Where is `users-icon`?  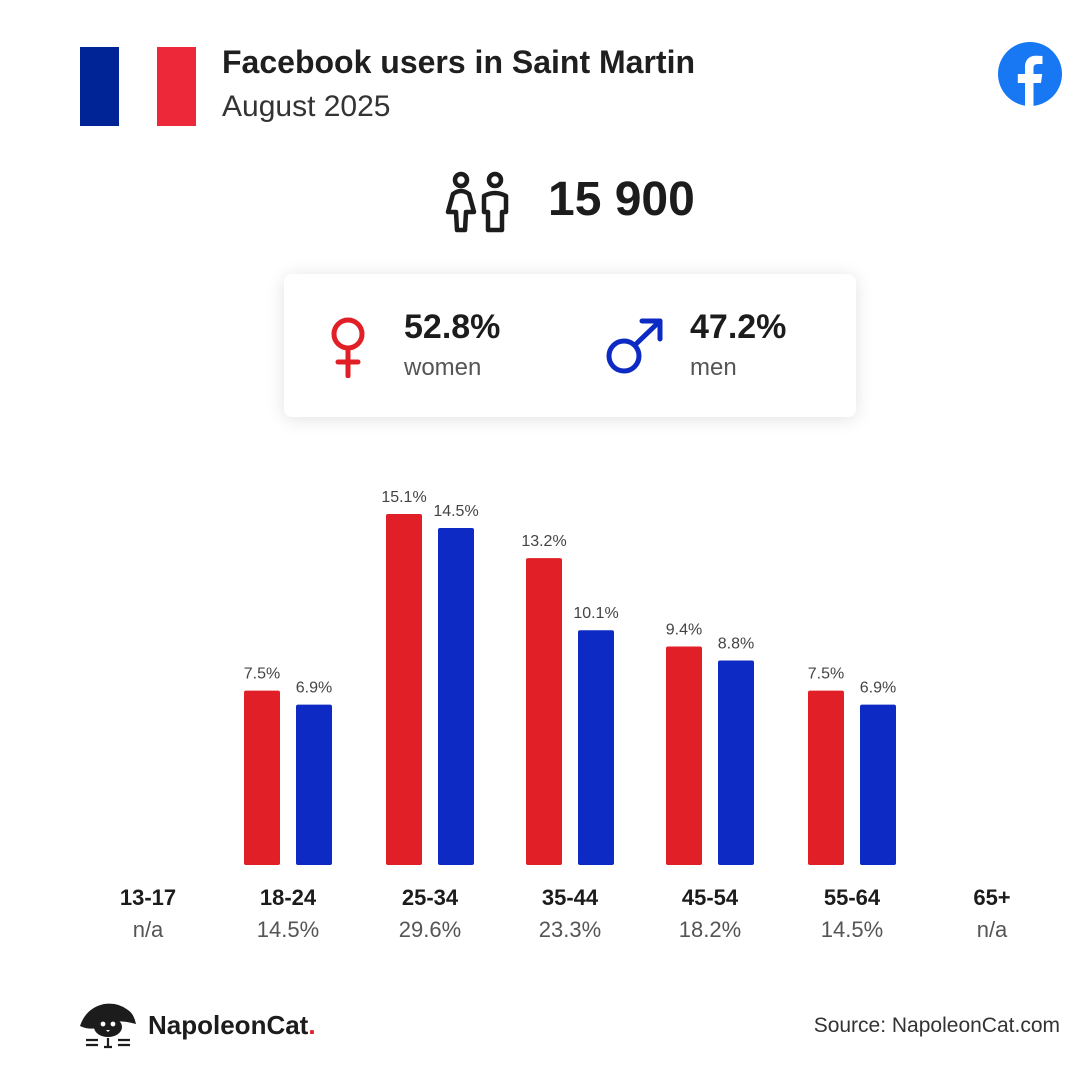
users-icon is located at coordinates (477, 202).